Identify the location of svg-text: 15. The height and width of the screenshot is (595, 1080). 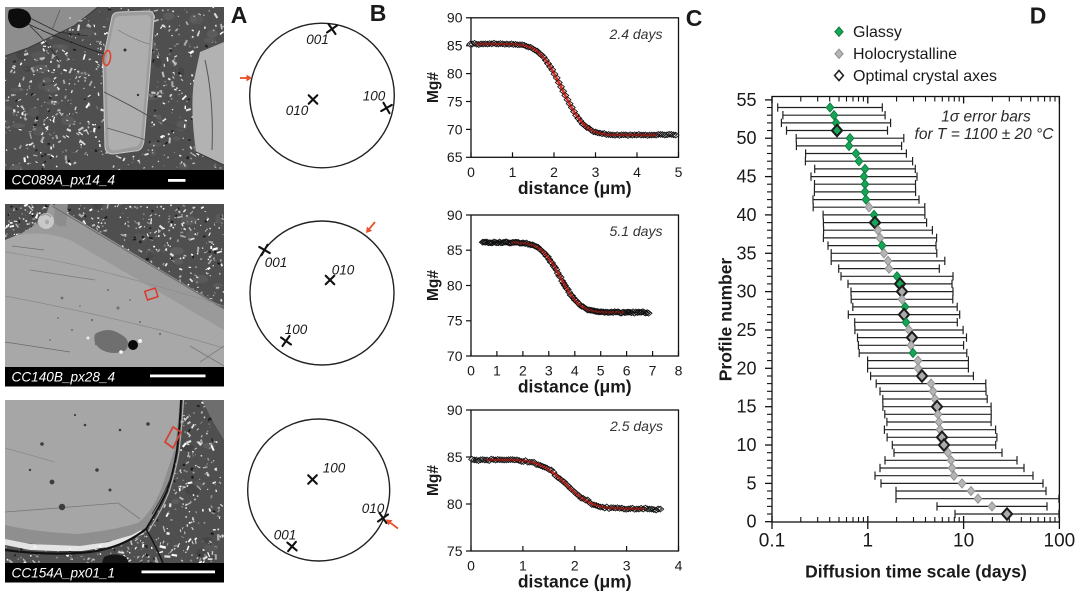
(746, 407).